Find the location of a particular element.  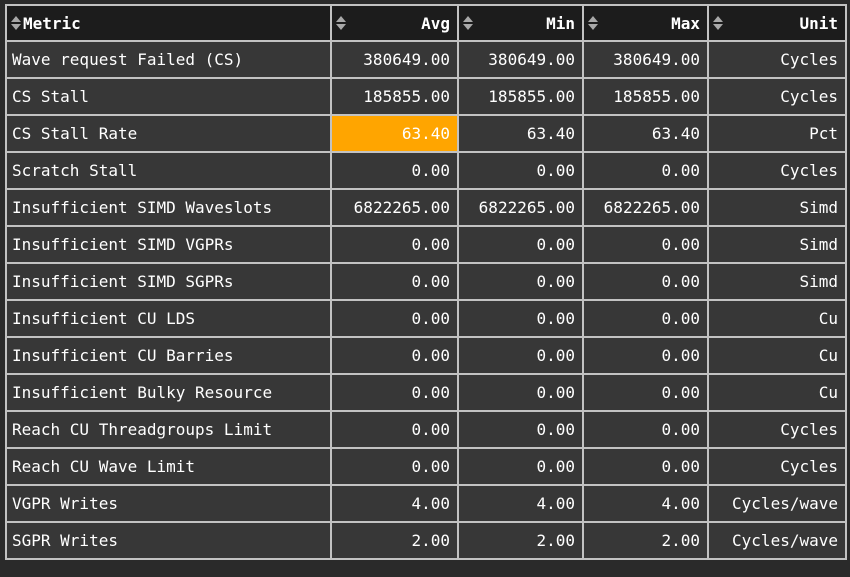

metric-cell: Reach CU Threadgroups Limit is located at coordinates (168, 429).